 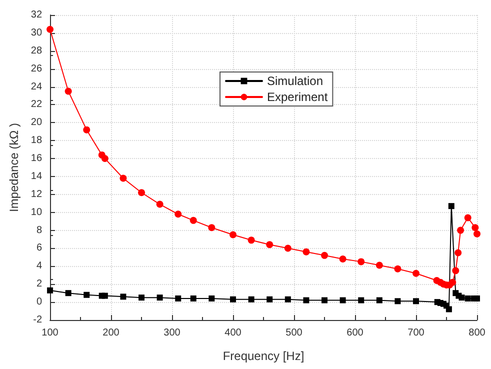 I want to click on y-axis-title: Impedance (kΩ ), so click(x=14, y=167).